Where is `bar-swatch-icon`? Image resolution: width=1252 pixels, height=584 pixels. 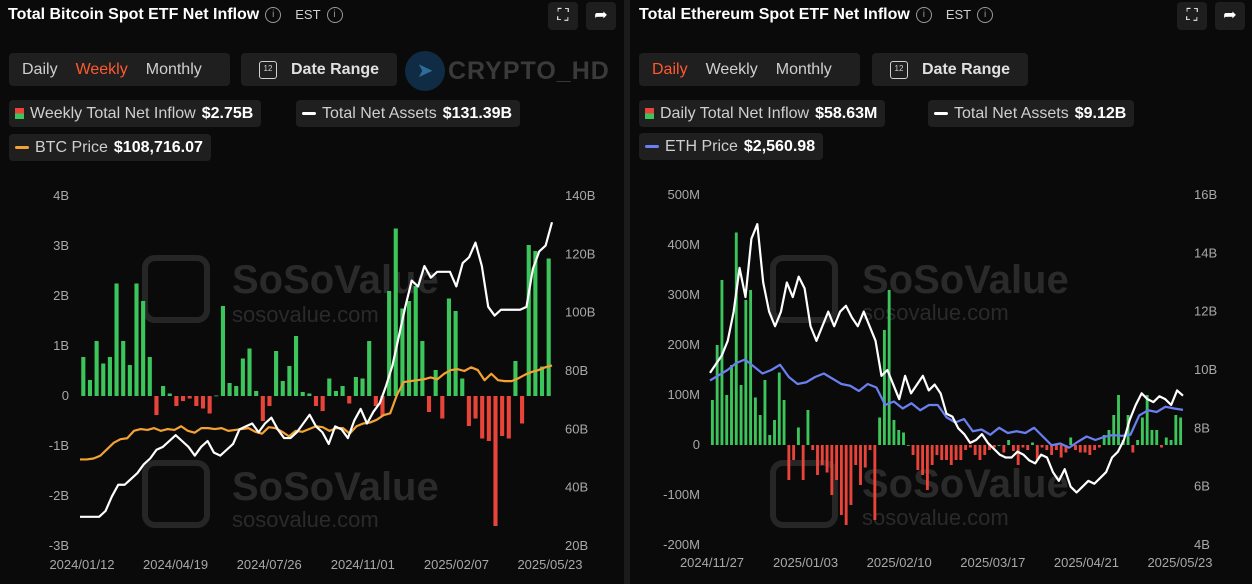
bar-swatch-icon is located at coordinates (19, 113).